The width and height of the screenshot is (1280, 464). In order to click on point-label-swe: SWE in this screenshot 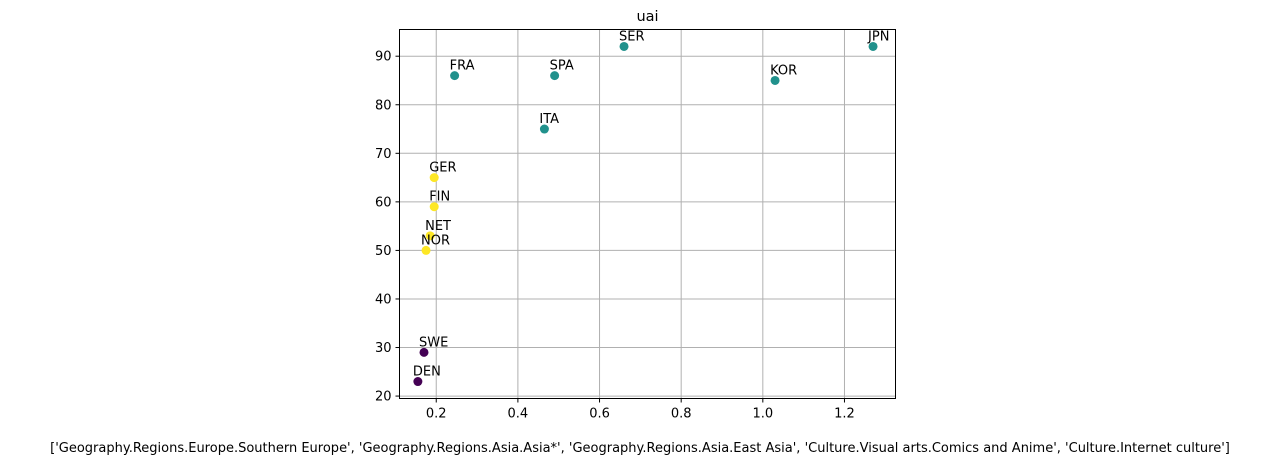, I will do `click(433, 342)`.